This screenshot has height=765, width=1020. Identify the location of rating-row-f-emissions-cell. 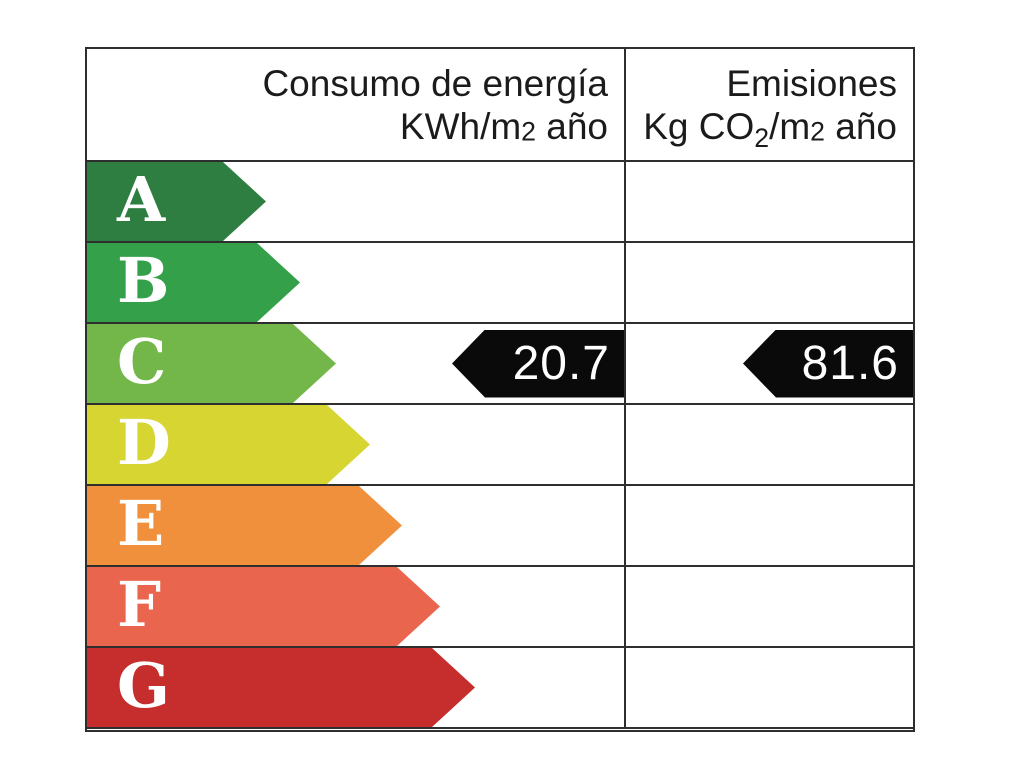
(768, 607).